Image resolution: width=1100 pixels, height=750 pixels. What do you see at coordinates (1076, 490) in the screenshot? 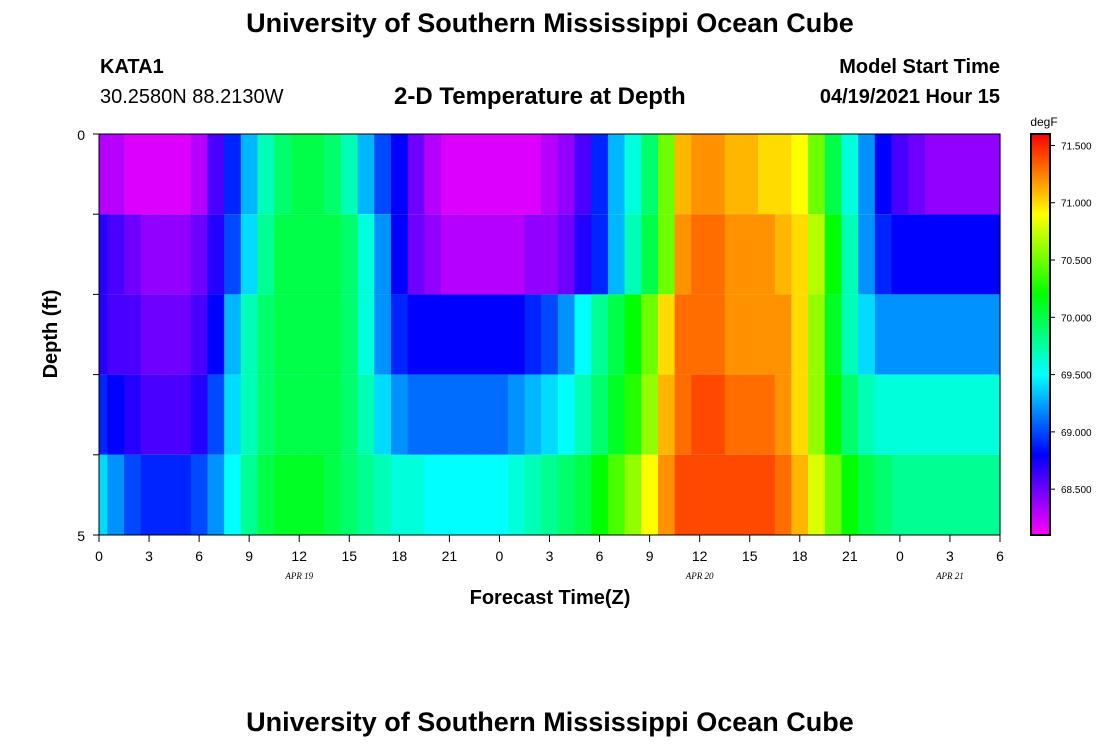
I see `colorbar-tick-label: 68.500` at bounding box center [1076, 490].